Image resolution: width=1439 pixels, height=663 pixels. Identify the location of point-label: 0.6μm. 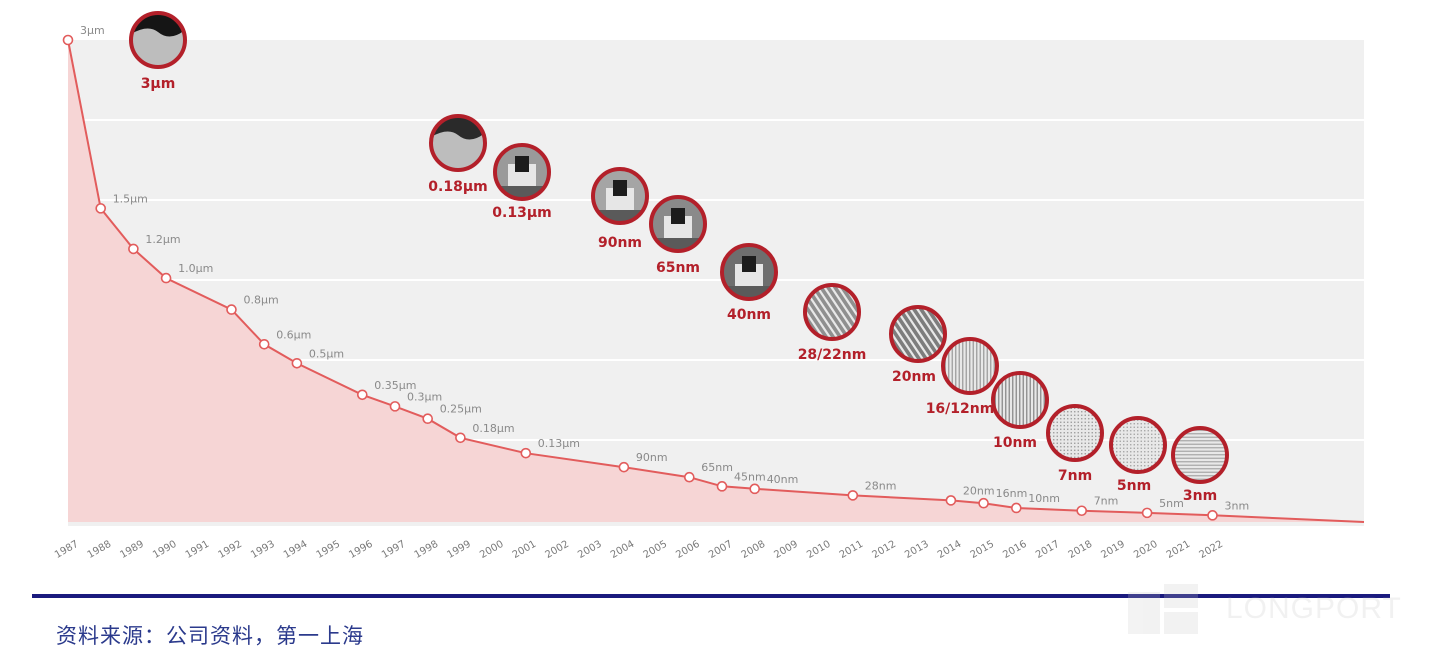
(293, 334).